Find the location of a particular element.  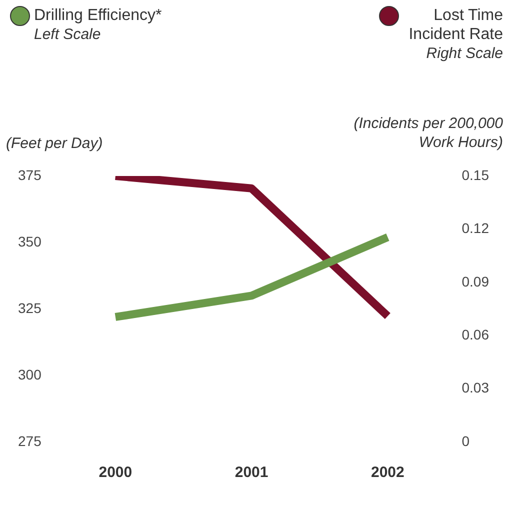

text: Left Scale is located at coordinates (68, 34).